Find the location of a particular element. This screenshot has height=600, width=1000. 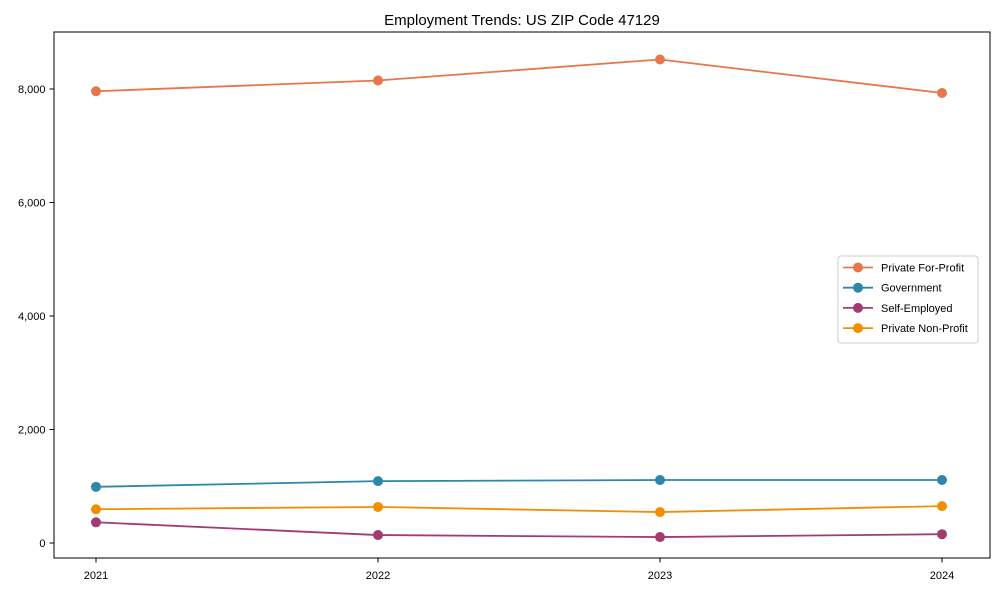

legend-box is located at coordinates (908, 299).